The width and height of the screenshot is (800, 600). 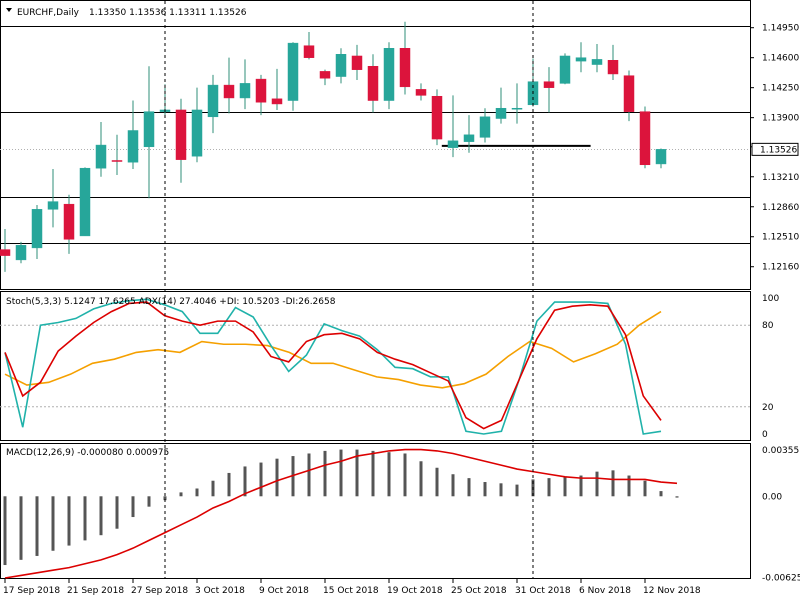 What do you see at coordinates (768, 326) in the screenshot?
I see `stochastic-tick-label: 80` at bounding box center [768, 326].